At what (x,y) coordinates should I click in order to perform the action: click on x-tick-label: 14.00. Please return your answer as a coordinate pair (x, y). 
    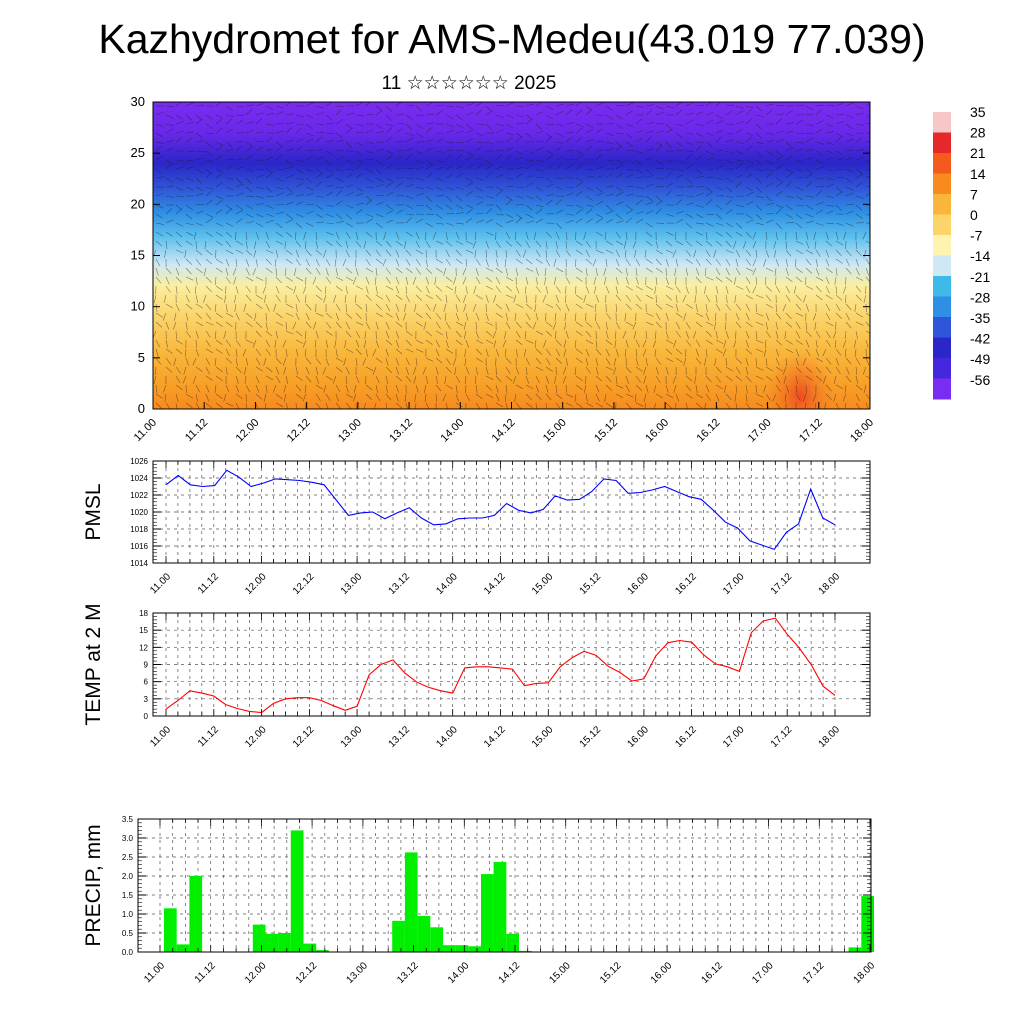
    Looking at the image, I should click on (447, 737).